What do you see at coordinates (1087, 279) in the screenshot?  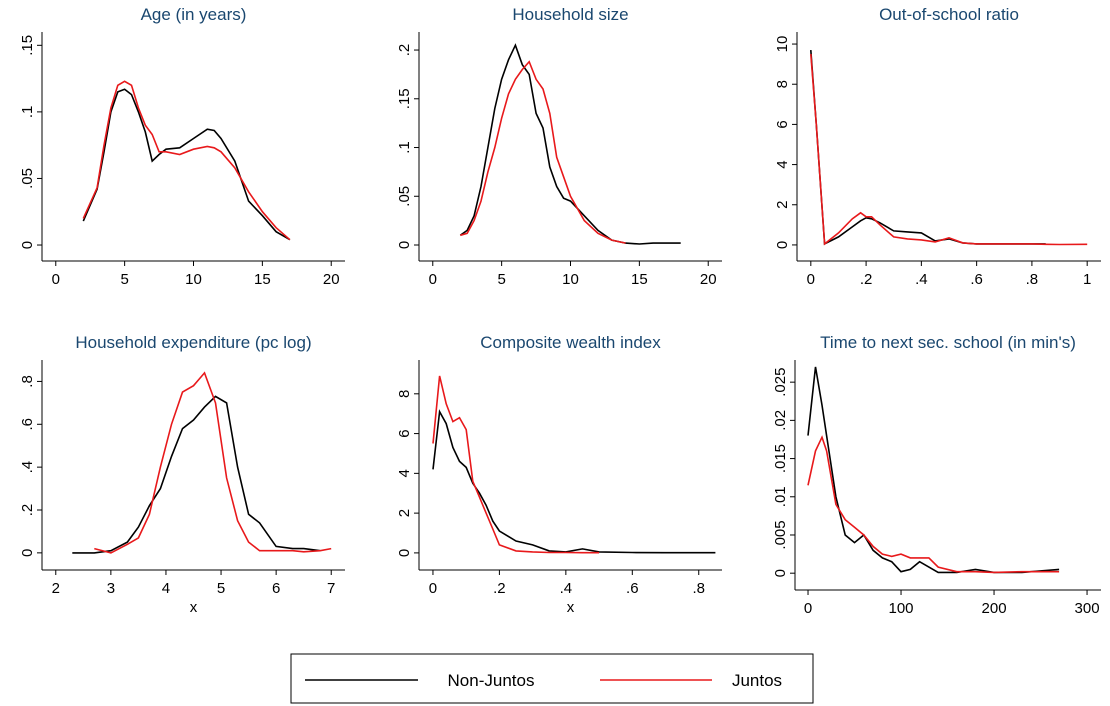 I see `x-tick-label: 1` at bounding box center [1087, 279].